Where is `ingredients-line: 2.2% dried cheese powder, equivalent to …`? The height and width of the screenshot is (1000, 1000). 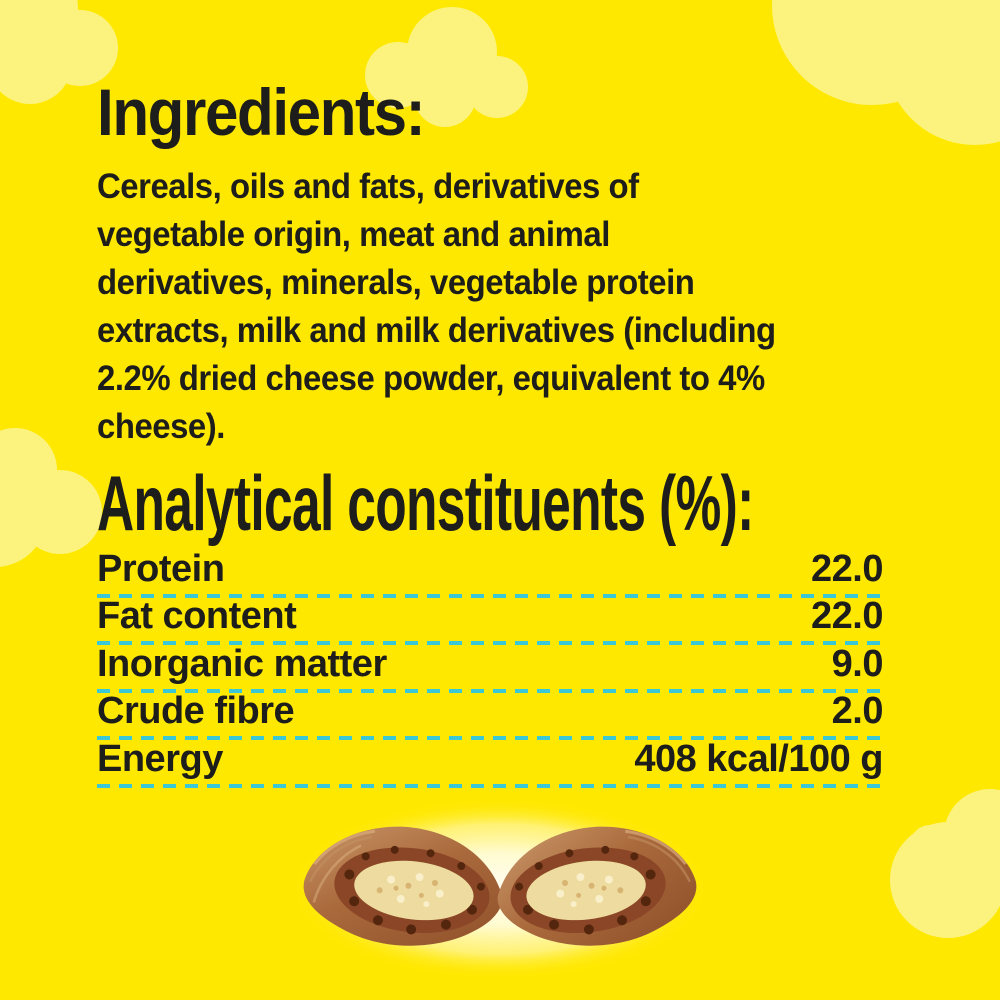 ingredients-line: 2.2% dried cheese powder, equivalent to … is located at coordinates (431, 378).